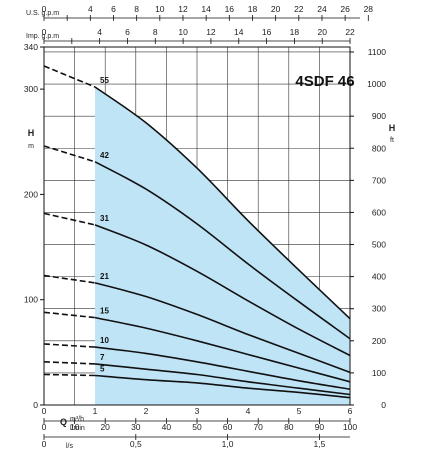  I want to click on curve-15-dashed, so click(69, 315).